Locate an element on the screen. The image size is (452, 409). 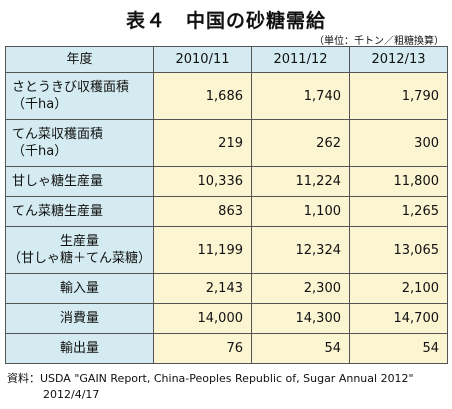
row-label: さとうきび収穫面積 （千ha） is located at coordinates (79, 96).